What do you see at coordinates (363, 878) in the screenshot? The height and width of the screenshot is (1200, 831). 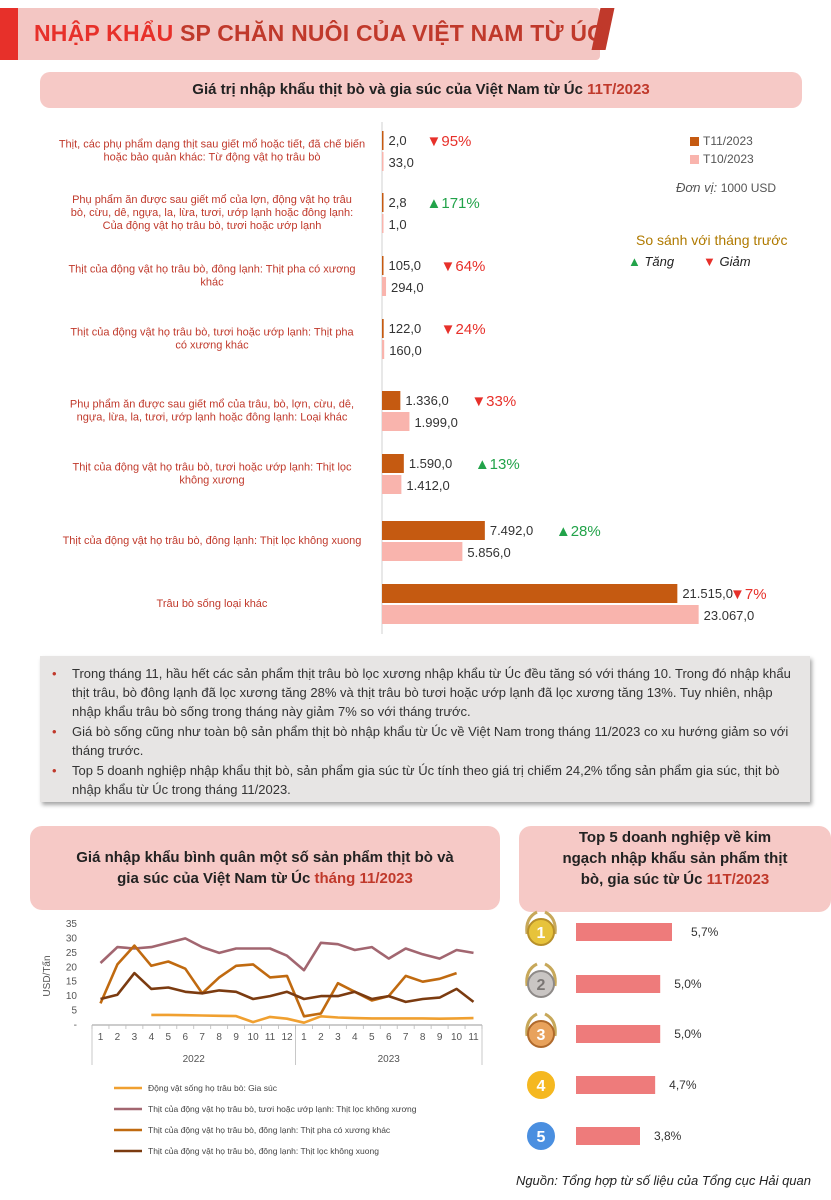 I see `line-chart-title-highlight: tháng 11/2023` at bounding box center [363, 878].